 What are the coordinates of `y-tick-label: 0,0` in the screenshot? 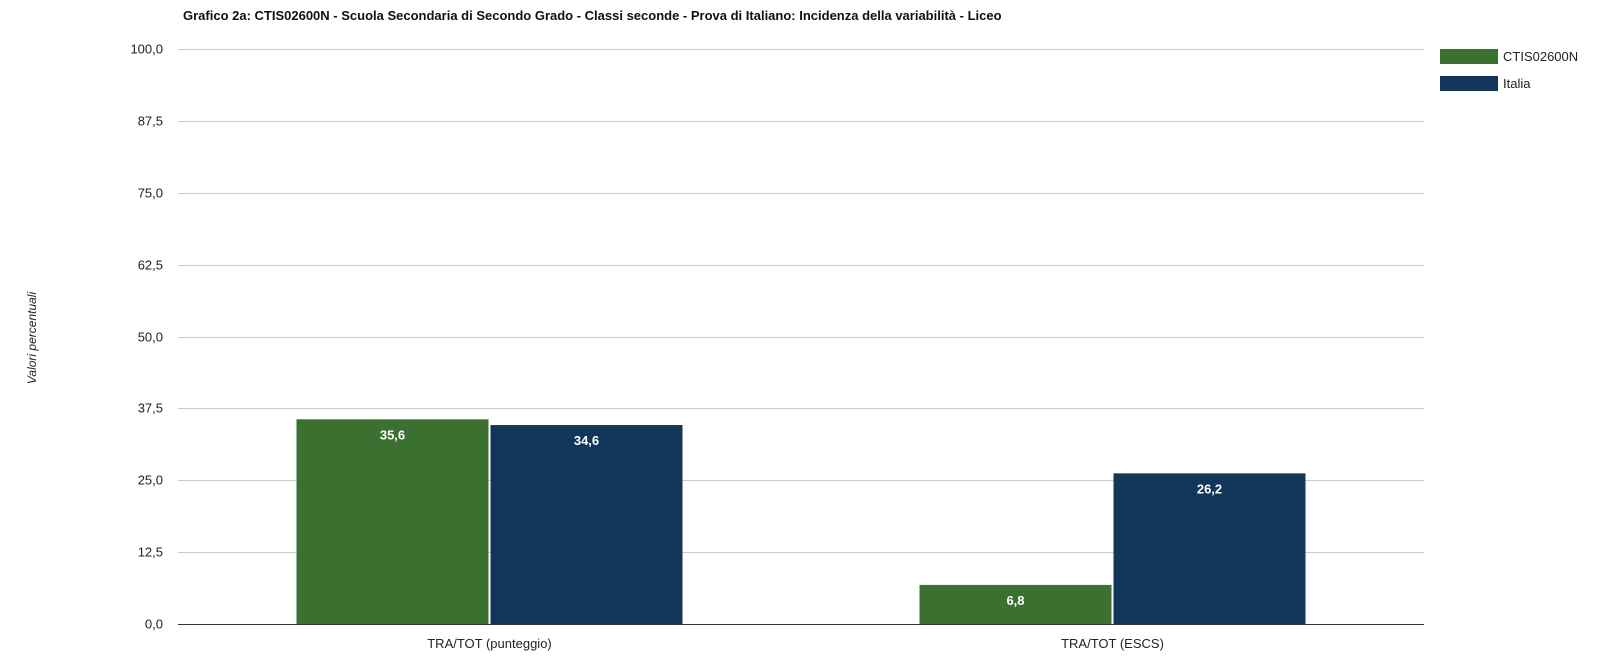 It's located at (154, 624).